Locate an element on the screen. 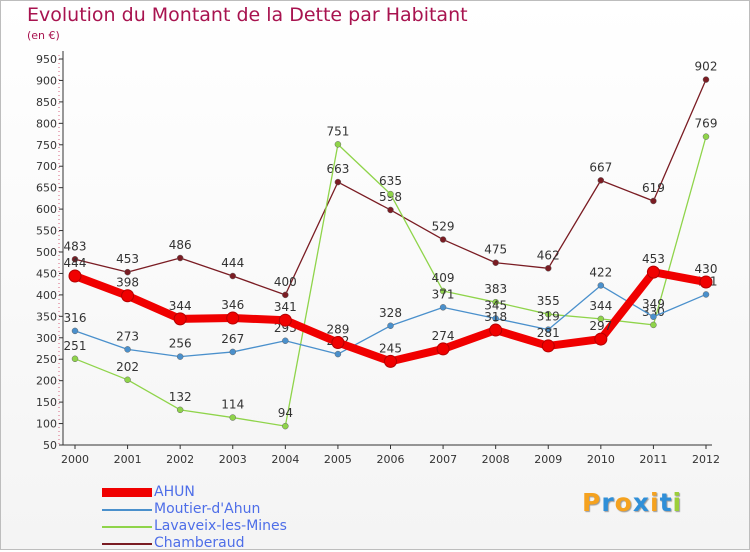 The width and height of the screenshot is (750, 552). data-label-chamberaud: 462 is located at coordinates (548, 255).